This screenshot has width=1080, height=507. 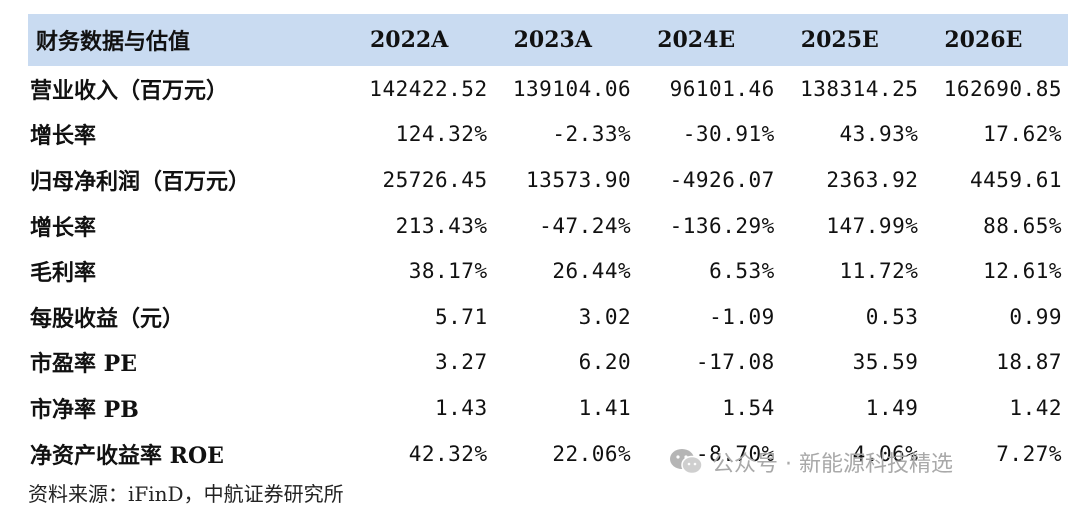 I want to click on watermark: 公众号 · 新能源科技精选, so click(x=810, y=462).